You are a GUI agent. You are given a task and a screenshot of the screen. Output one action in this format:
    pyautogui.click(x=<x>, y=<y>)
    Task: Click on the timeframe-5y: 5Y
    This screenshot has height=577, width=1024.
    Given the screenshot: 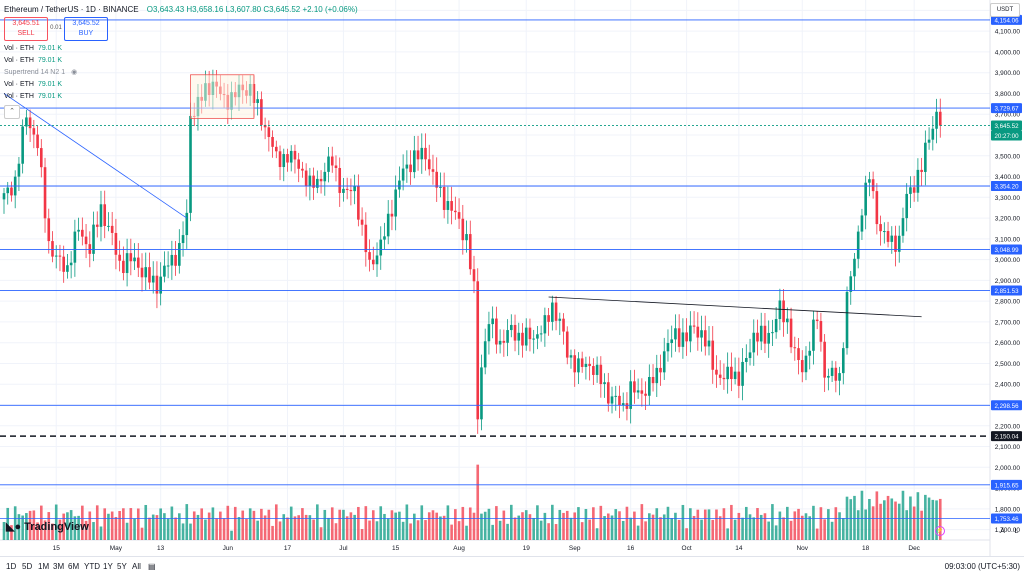 What is the action you would take?
    pyautogui.click(x=122, y=566)
    